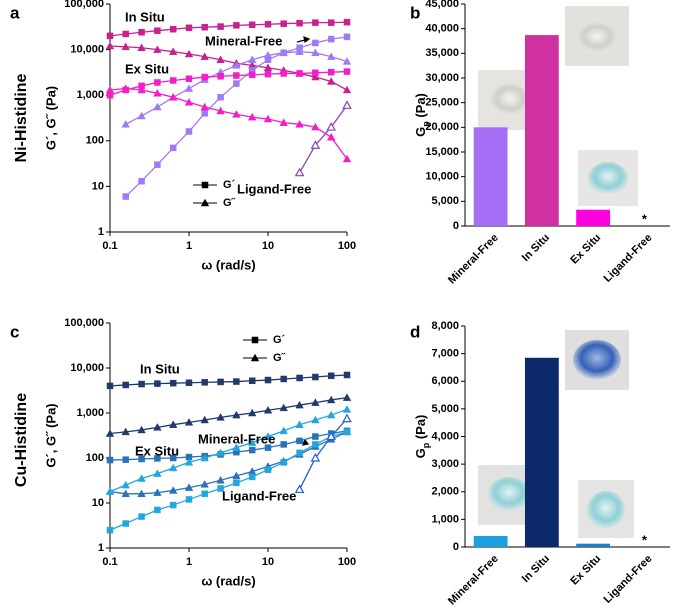 The height and width of the screenshot is (613, 685). What do you see at coordinates (90, 413) in the screenshot?
I see `y-tick-label: 1,000` at bounding box center [90, 413].